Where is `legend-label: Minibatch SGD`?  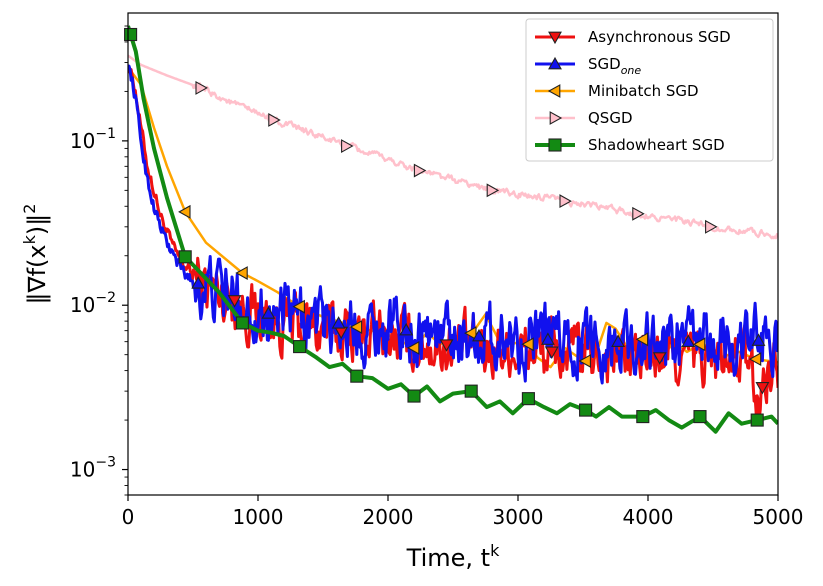 legend-label: Minibatch SGD is located at coordinates (643, 91).